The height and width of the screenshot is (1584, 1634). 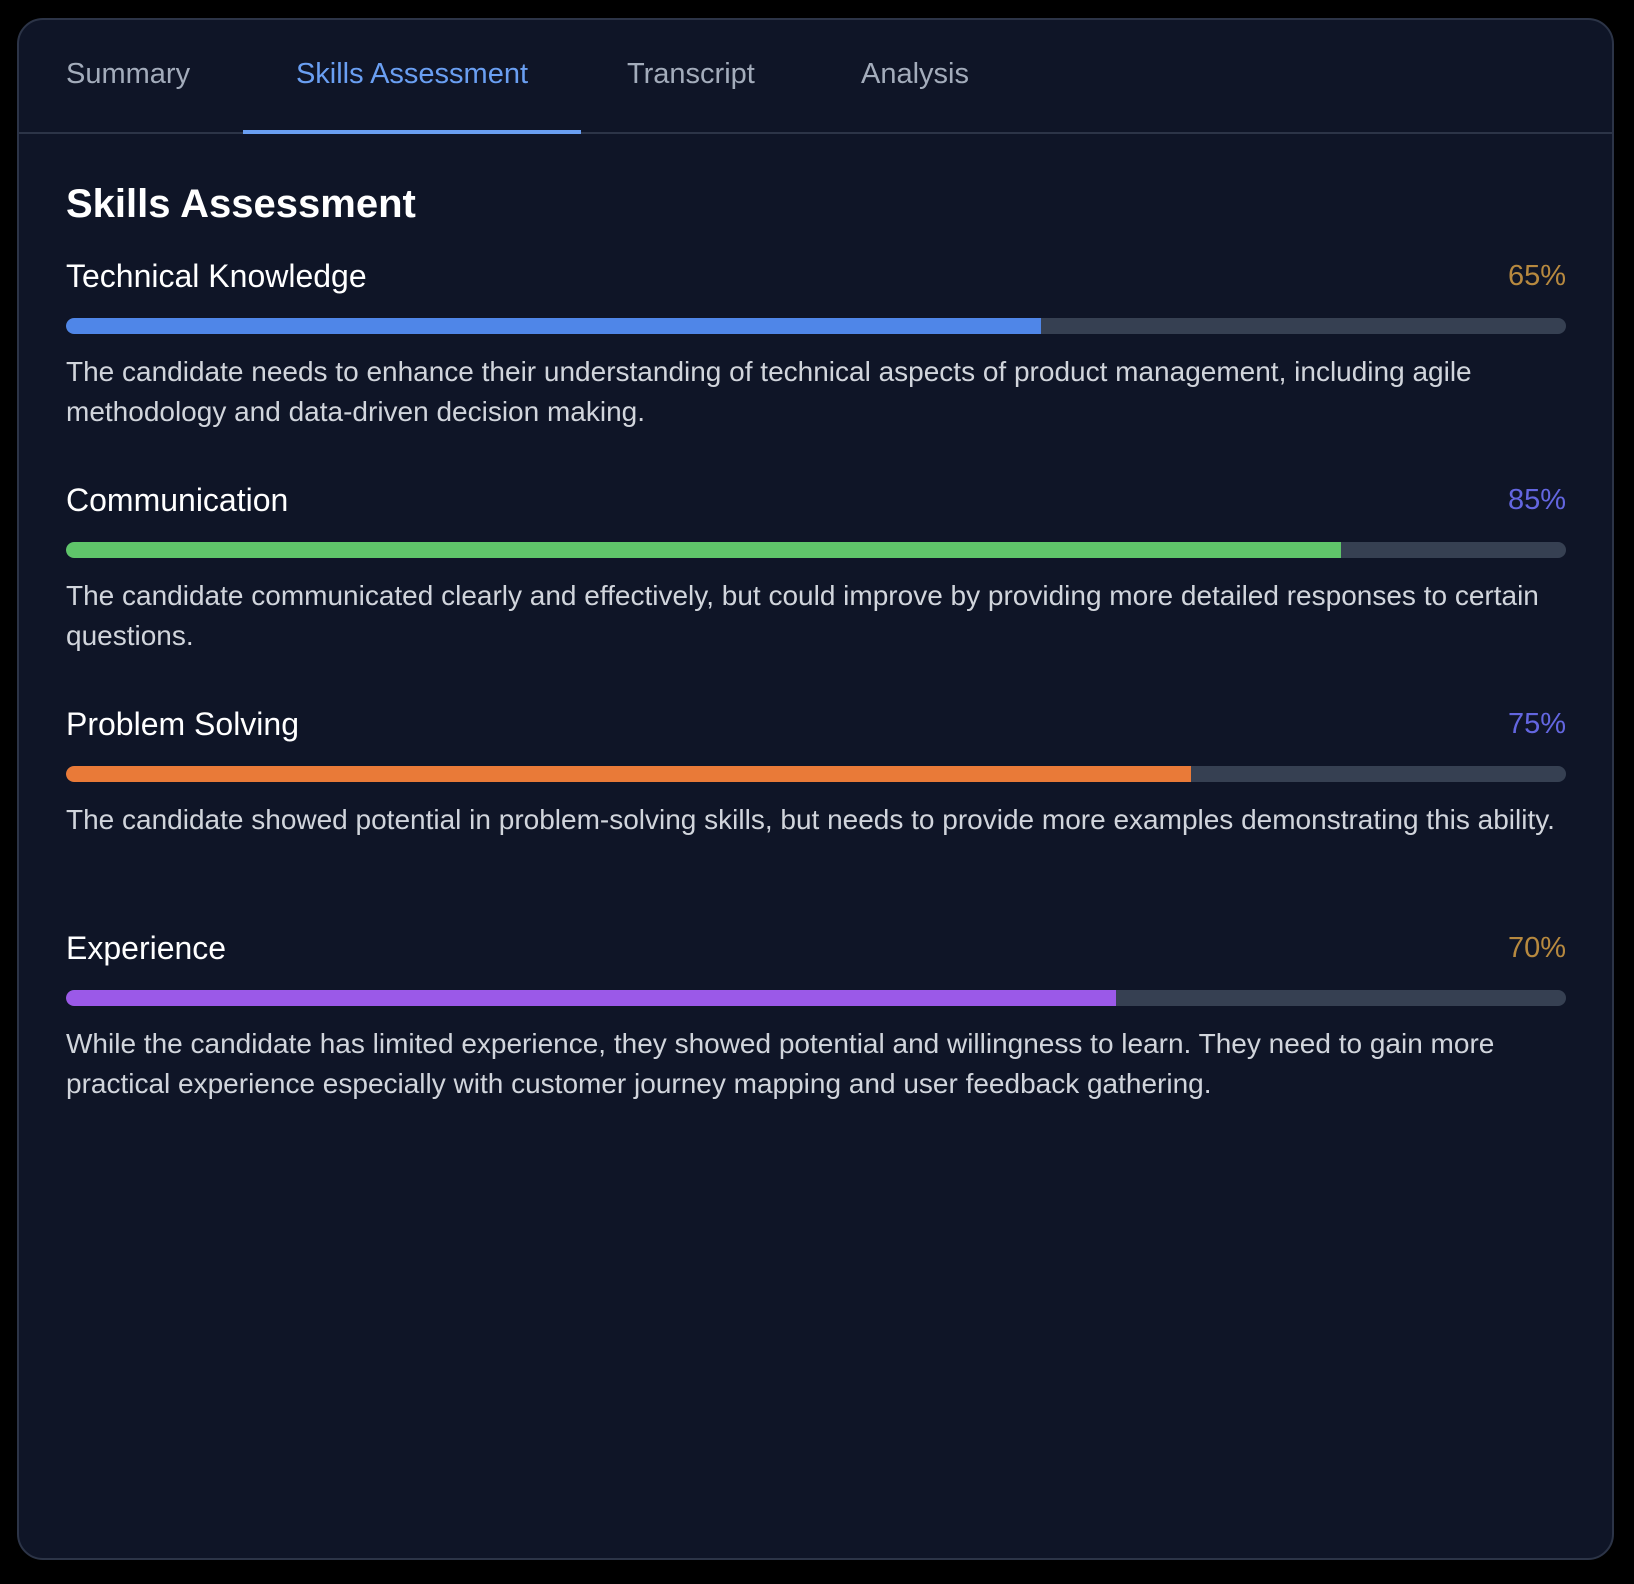 What do you see at coordinates (816, 500) in the screenshot?
I see `skill-header: Communication 85%` at bounding box center [816, 500].